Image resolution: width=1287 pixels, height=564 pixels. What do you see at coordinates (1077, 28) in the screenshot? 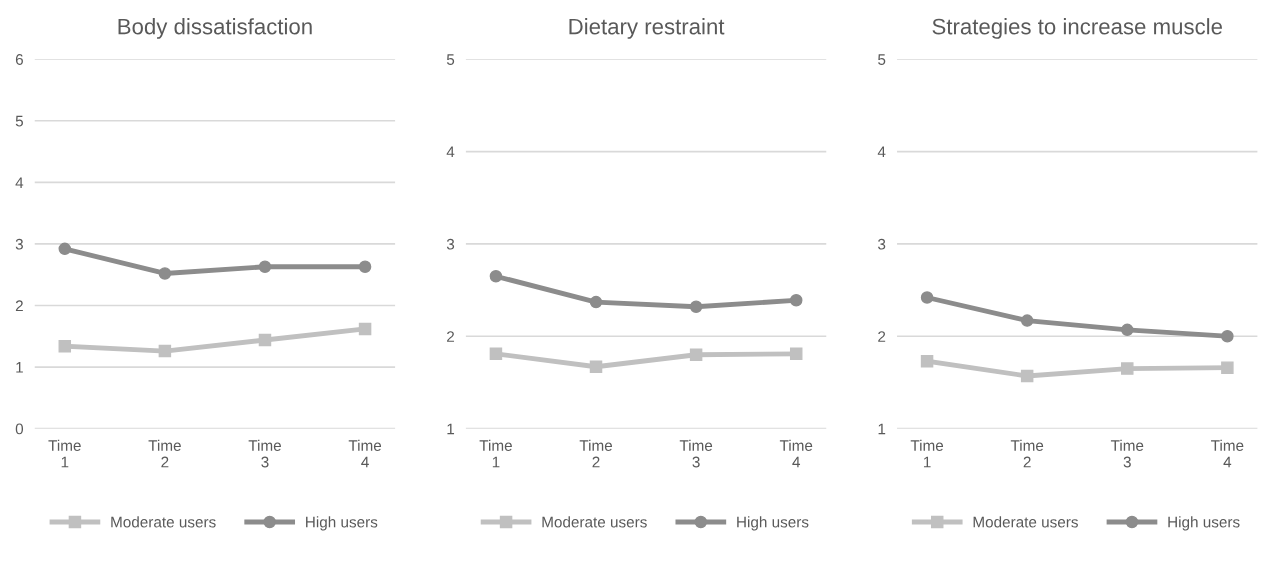
I see `chart-title: Strategies to increase muscle` at bounding box center [1077, 28].